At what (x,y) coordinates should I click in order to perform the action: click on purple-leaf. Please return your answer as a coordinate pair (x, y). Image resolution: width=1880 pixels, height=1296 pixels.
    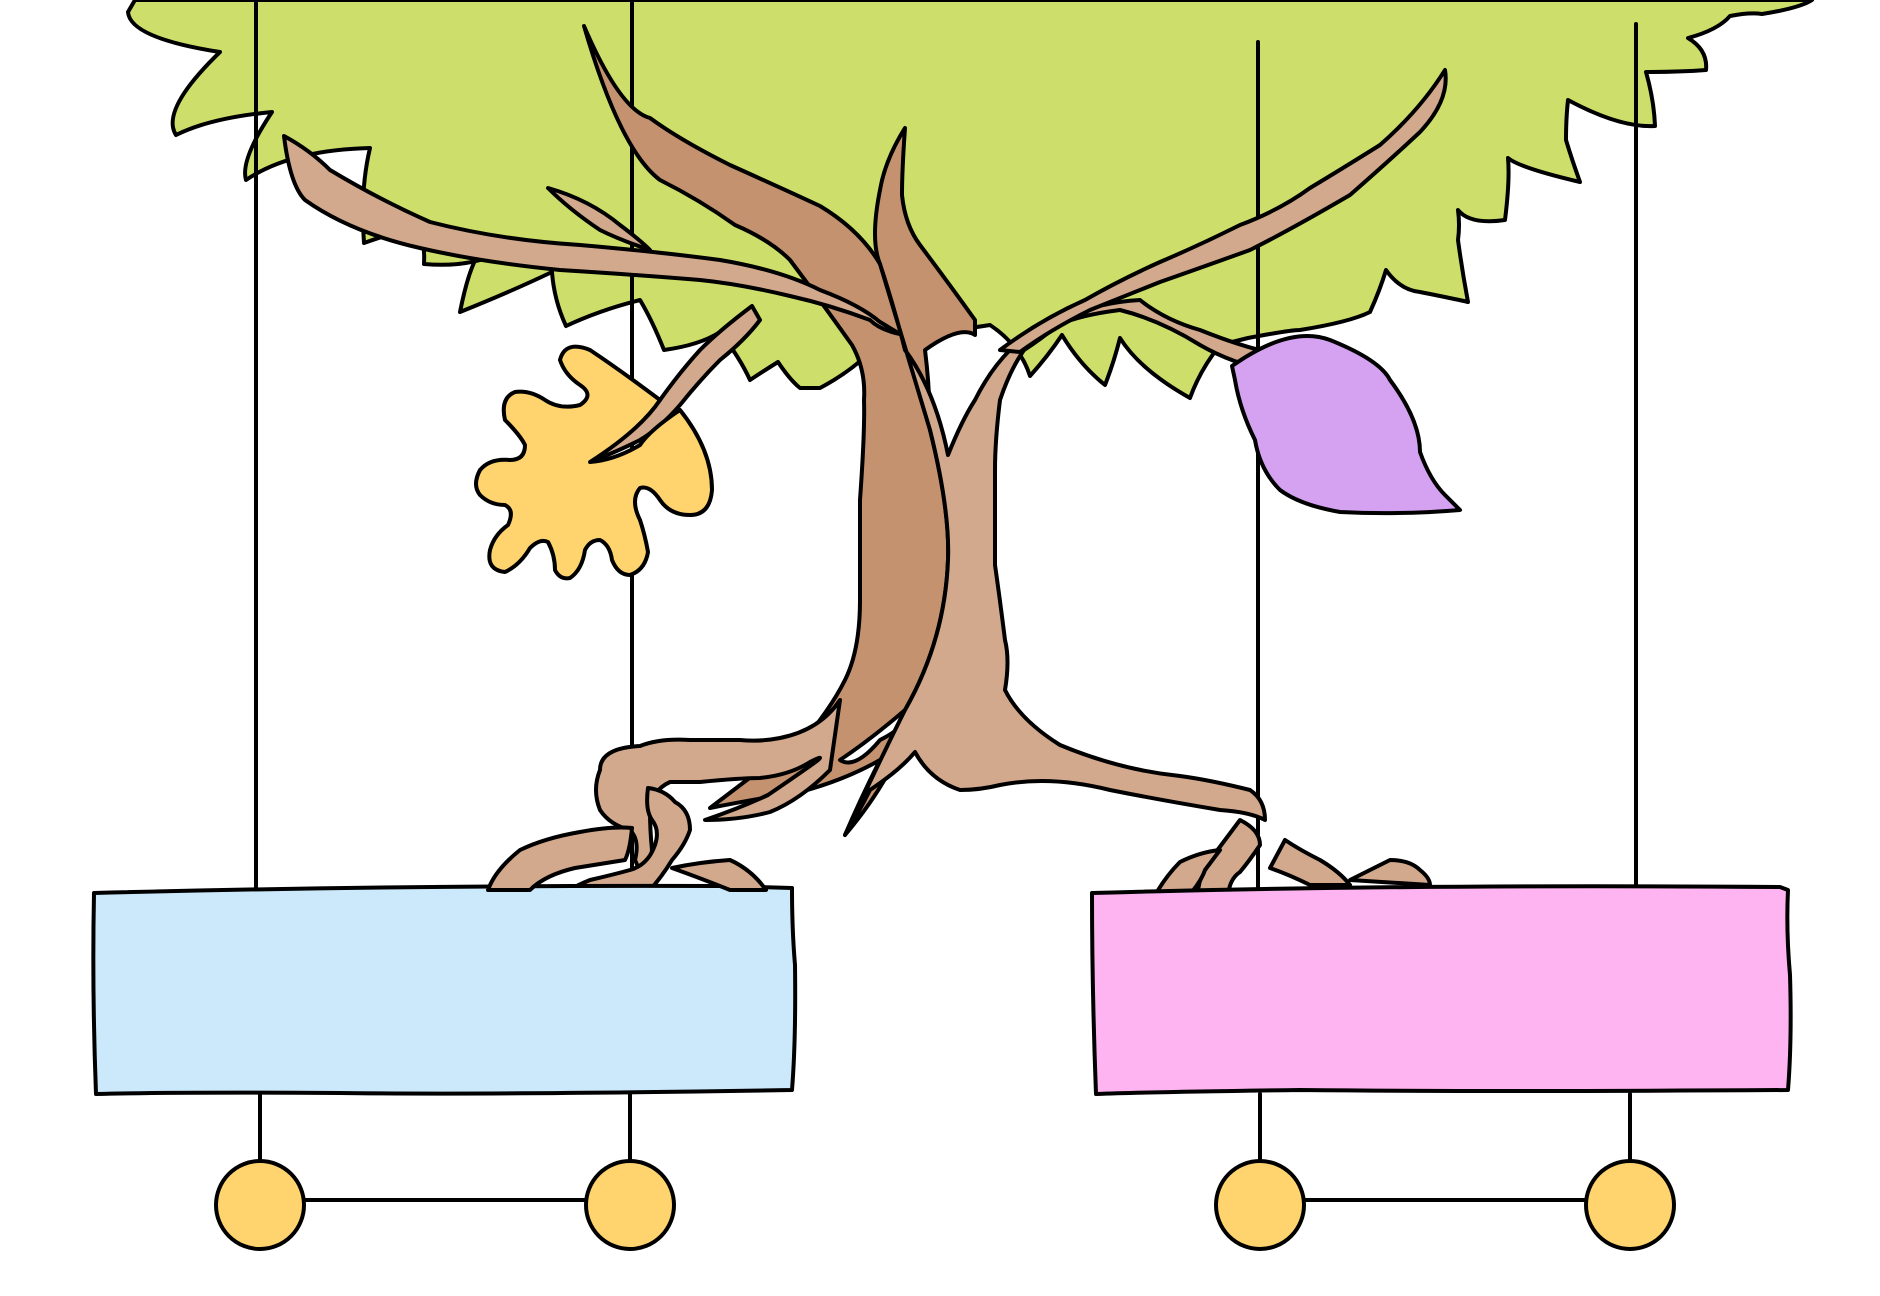
    Looking at the image, I should click on (1346, 424).